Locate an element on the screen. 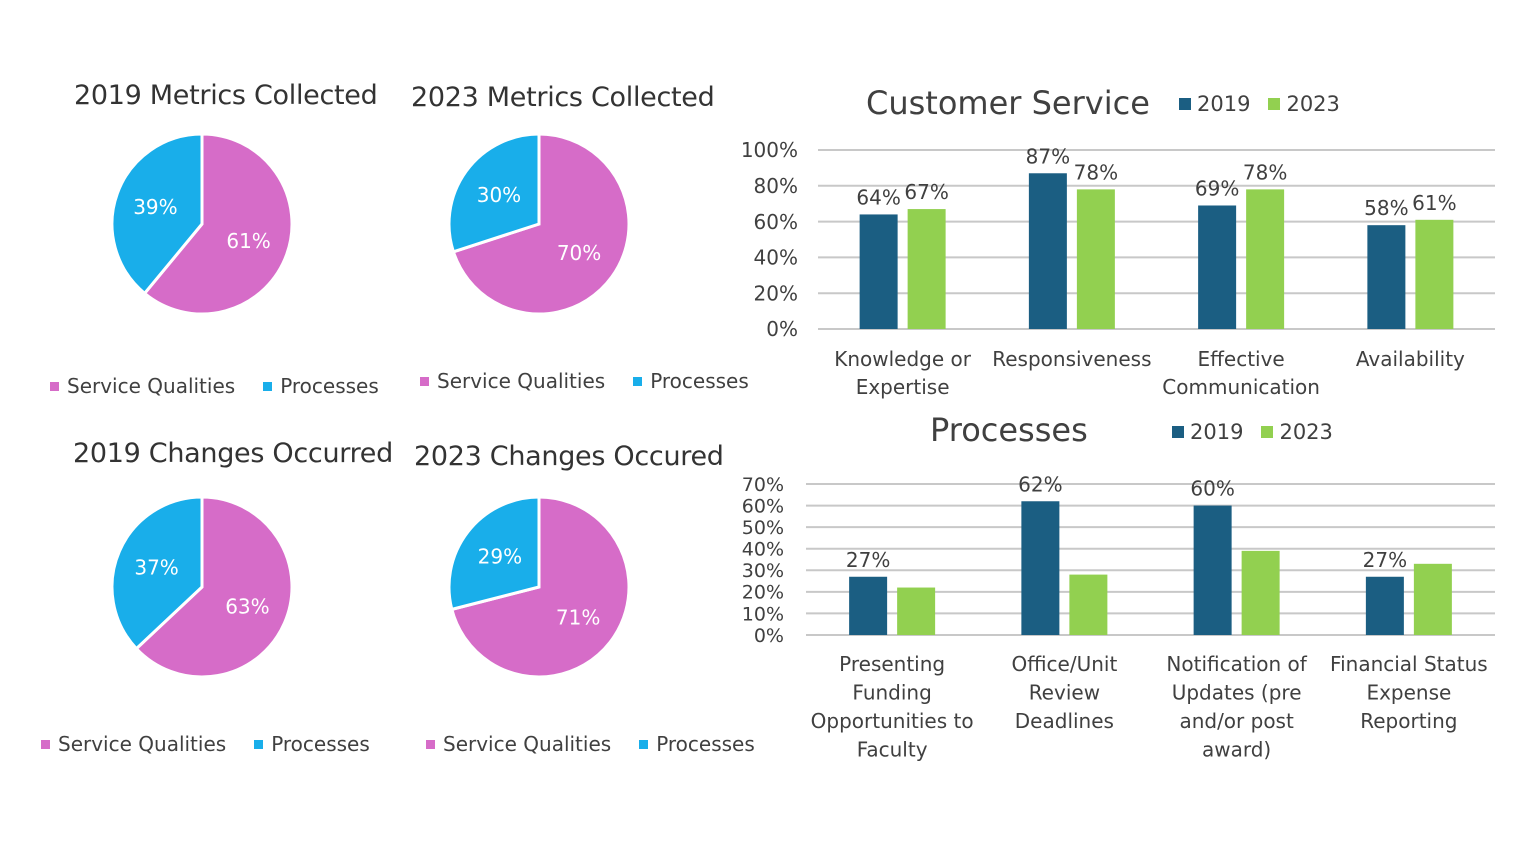 The image size is (1536, 864). pie-legend-2019-changes: Service Qualities Processes is located at coordinates (205, 744).